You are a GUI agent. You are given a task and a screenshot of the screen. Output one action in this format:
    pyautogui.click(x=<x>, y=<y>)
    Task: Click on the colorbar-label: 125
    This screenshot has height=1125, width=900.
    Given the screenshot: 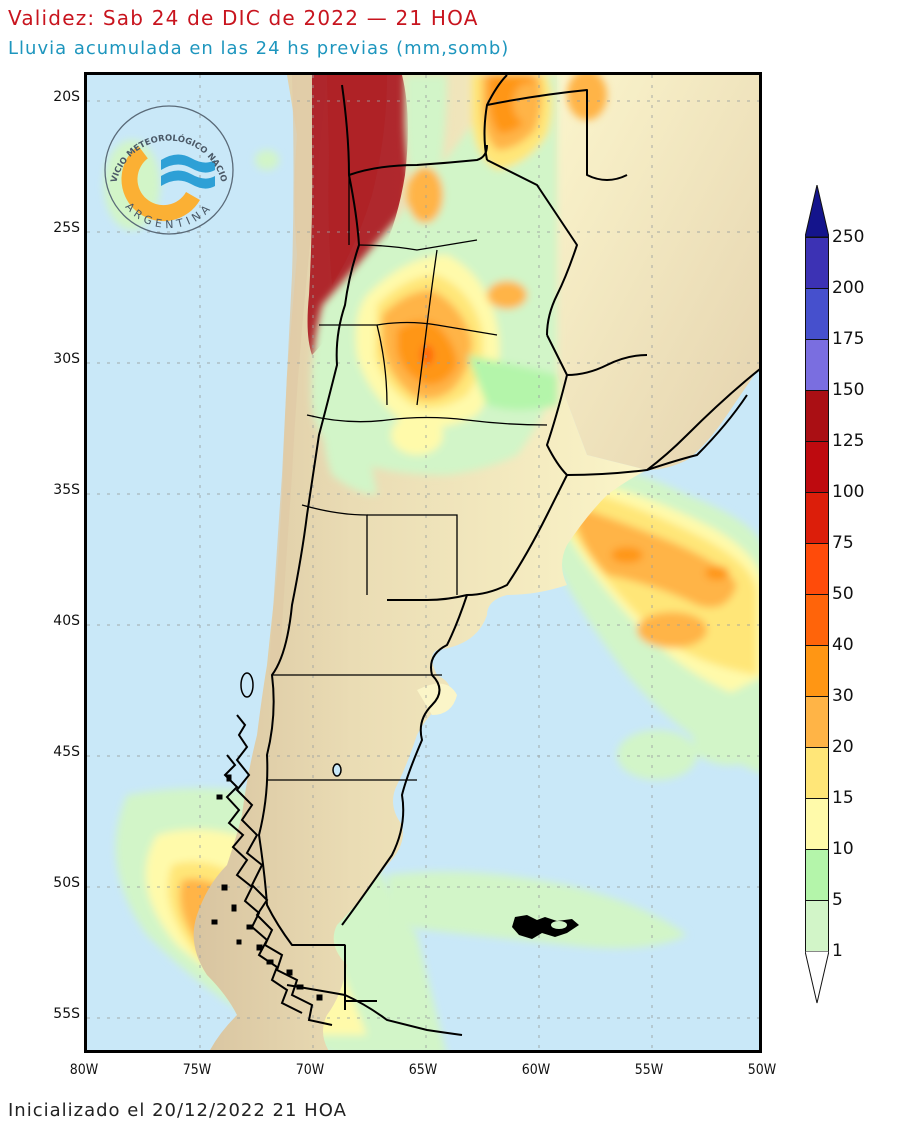 What is the action you would take?
    pyautogui.click(x=848, y=441)
    